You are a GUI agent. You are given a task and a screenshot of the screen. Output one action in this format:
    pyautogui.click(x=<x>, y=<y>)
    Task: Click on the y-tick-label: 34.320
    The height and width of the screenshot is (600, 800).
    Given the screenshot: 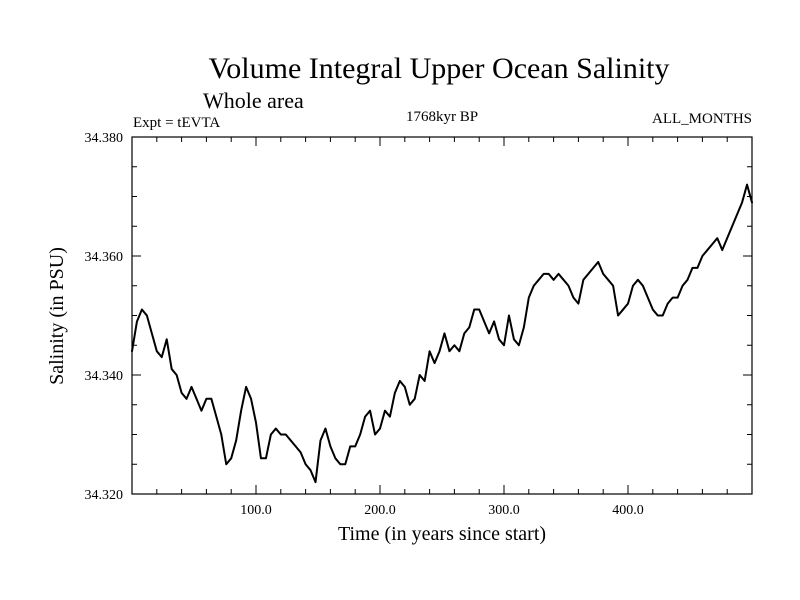 What is the action you would take?
    pyautogui.click(x=104, y=495)
    